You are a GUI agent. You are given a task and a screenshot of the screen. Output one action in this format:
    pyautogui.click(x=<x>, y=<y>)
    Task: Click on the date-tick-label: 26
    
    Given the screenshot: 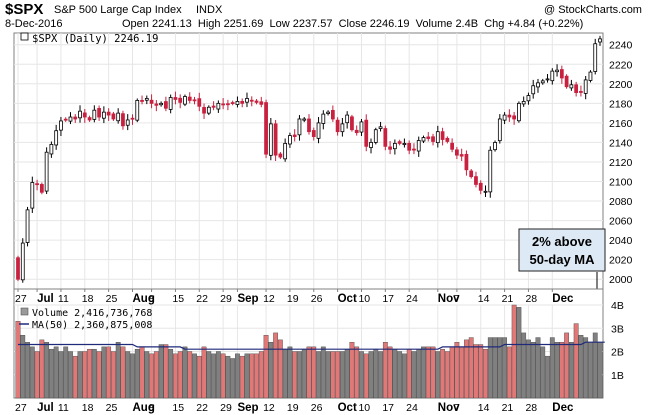 What is the action you would take?
    pyautogui.click(x=317, y=408)
    